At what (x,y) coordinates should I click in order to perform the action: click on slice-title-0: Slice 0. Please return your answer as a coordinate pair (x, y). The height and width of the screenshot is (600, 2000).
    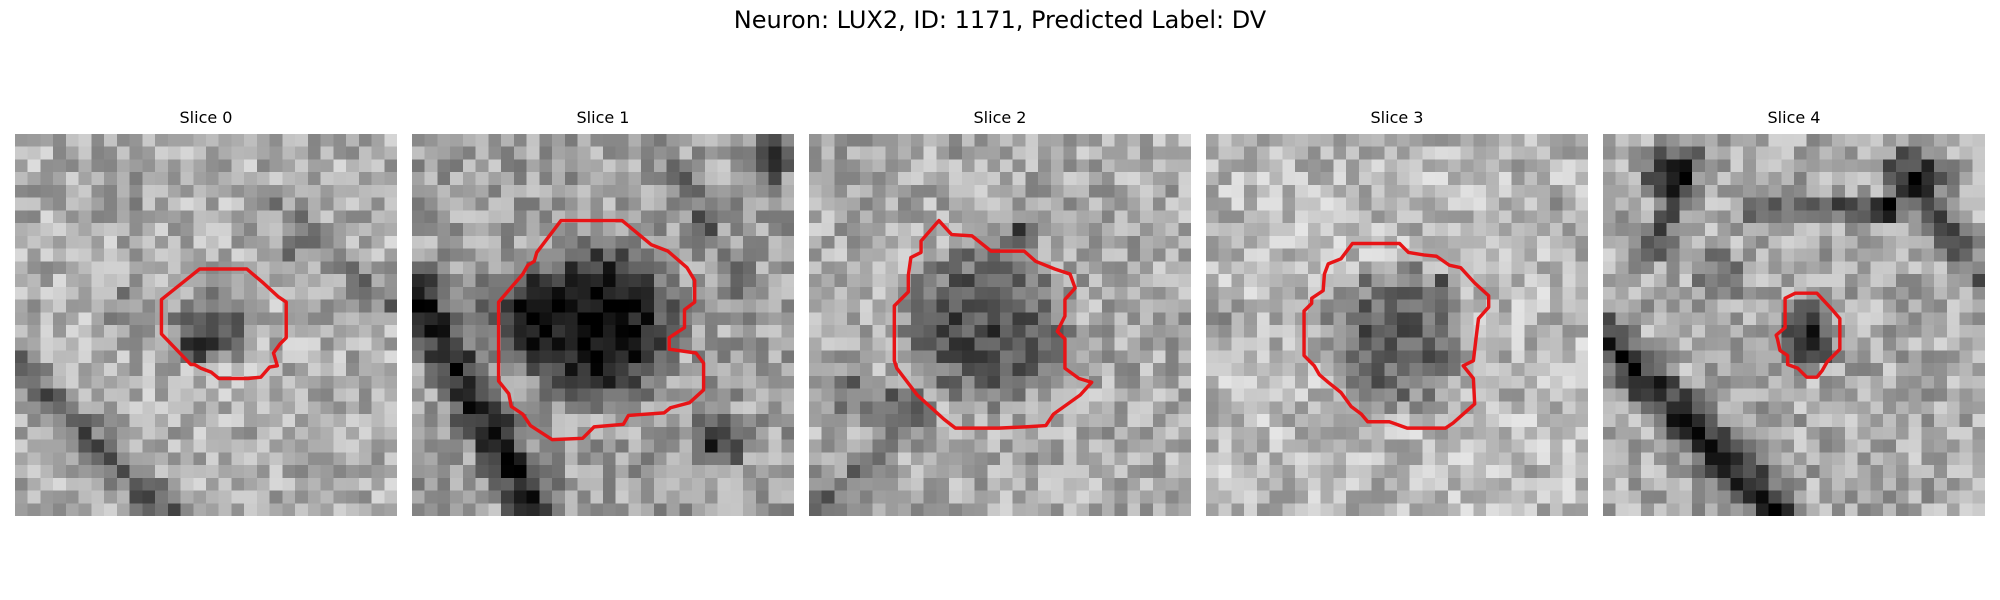
    Looking at the image, I should click on (206, 117).